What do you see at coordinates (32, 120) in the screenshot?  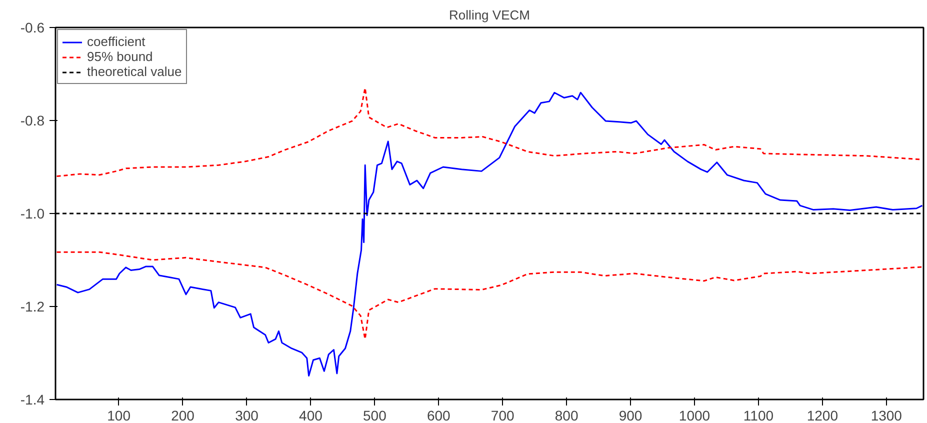 I see `y-tick-label: -0.8` at bounding box center [32, 120].